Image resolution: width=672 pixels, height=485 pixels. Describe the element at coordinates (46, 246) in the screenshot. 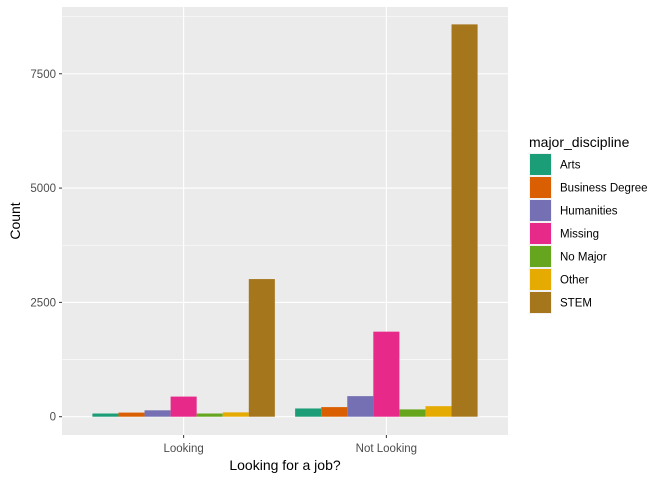

I see `y-axis: 0 2500 5000 7500` at that location.